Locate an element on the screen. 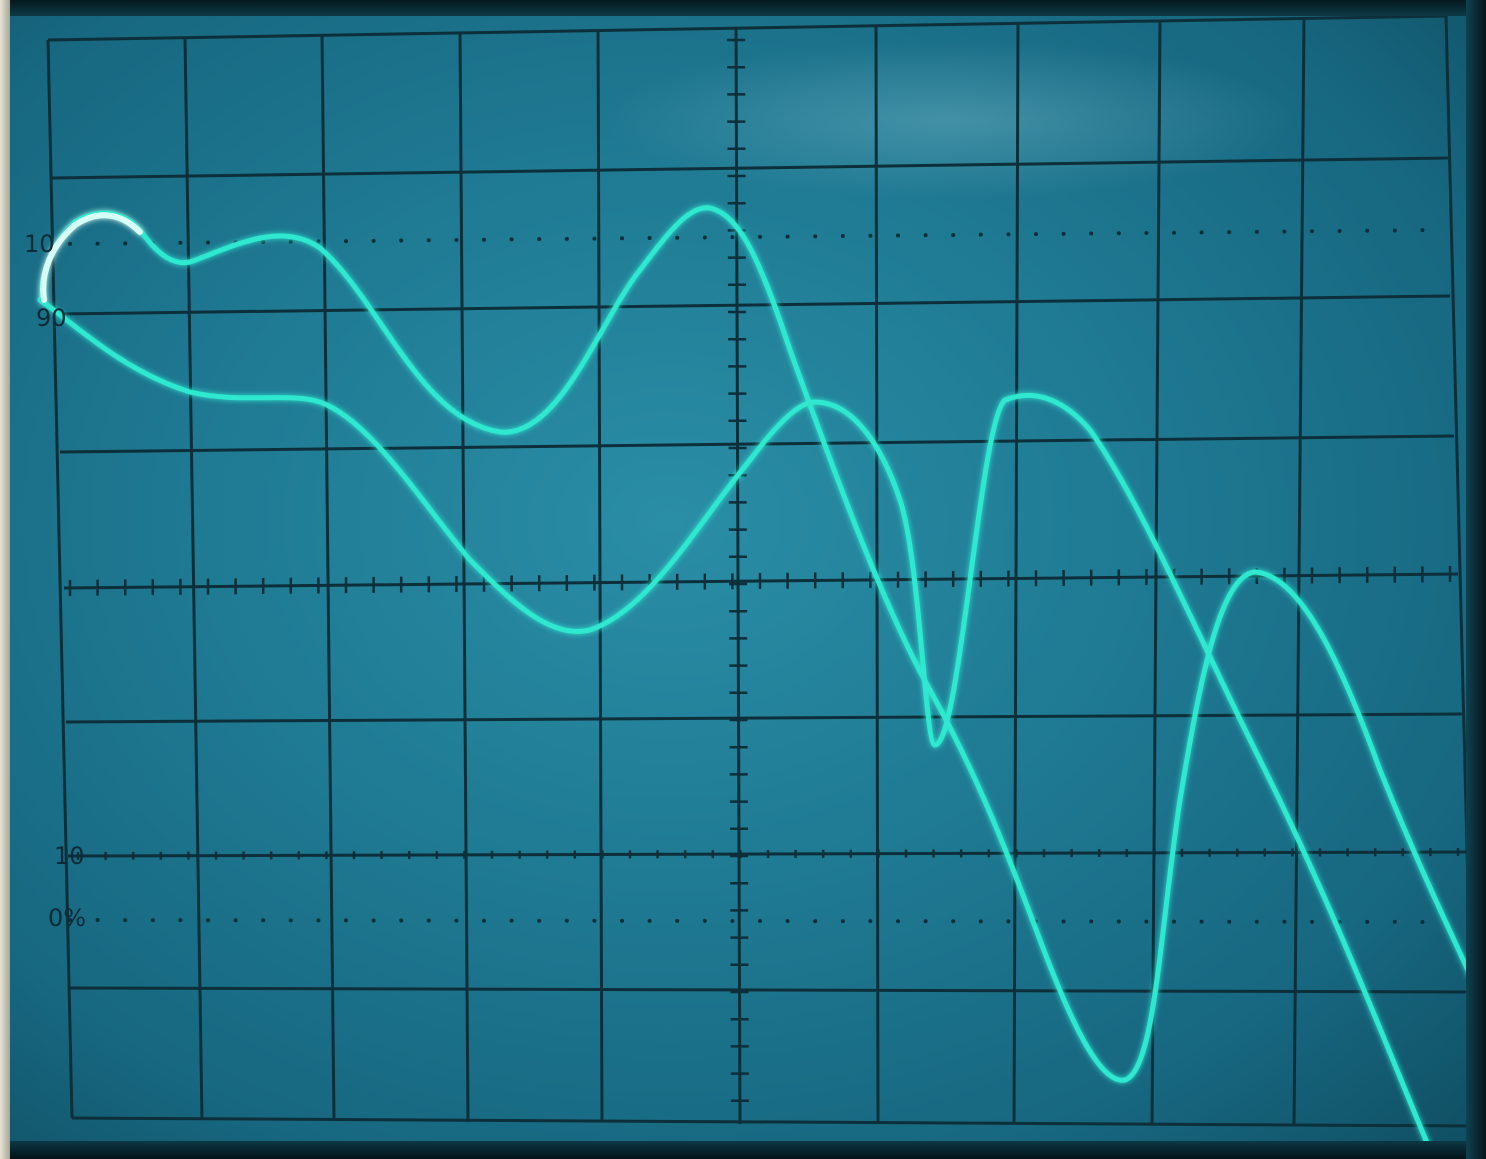  grid-line-v3 is located at coordinates (464, 577).